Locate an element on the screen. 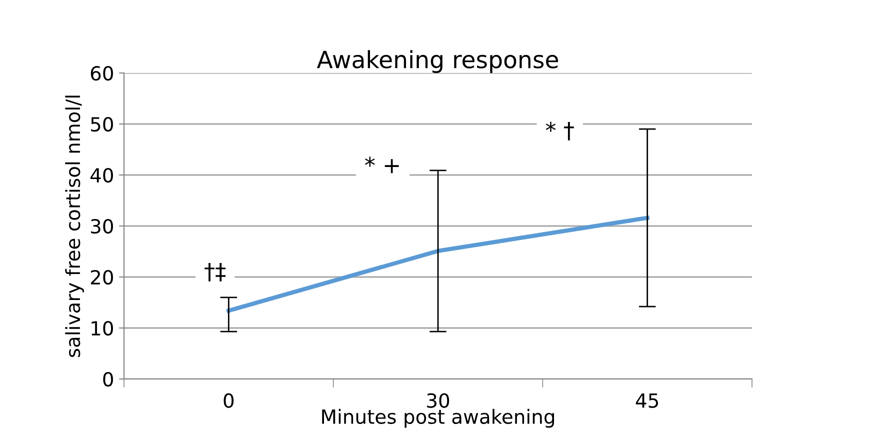  y-tick-label: 30 is located at coordinates (102, 226).